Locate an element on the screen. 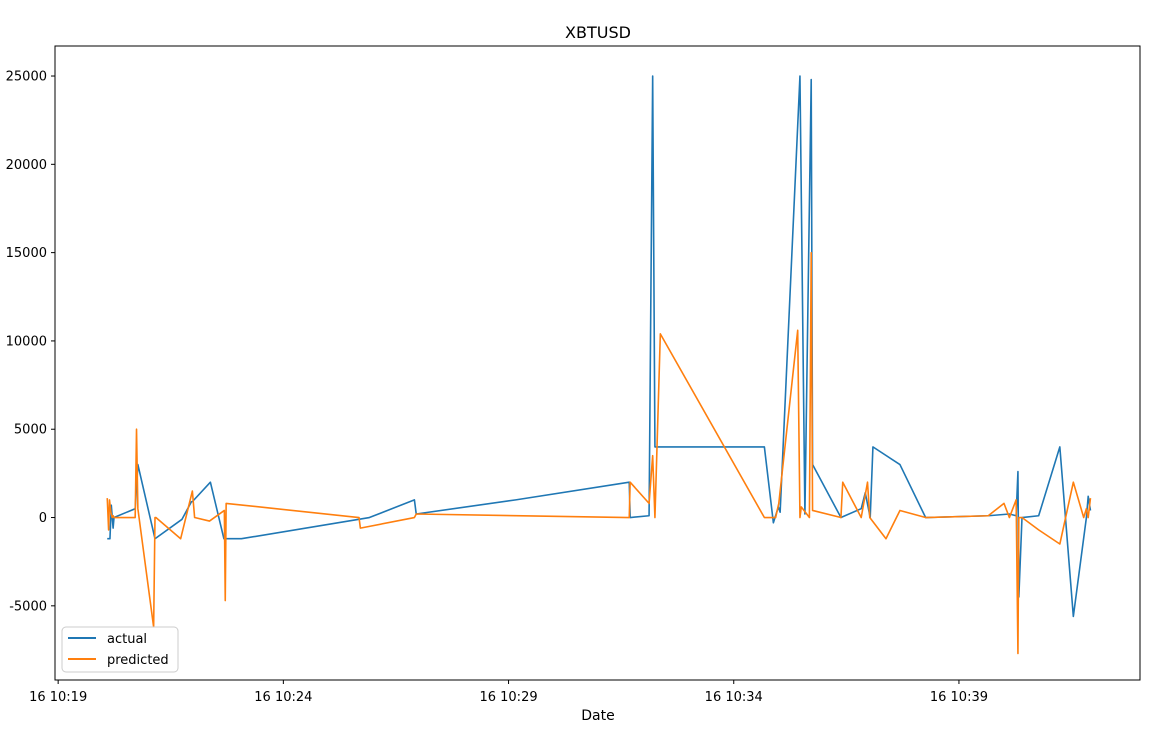 This screenshot has width=1162, height=753. legend-label-actual: actual is located at coordinates (127, 639).